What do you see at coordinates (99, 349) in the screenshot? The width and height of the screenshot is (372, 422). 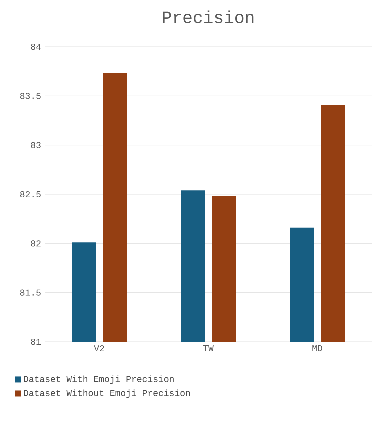 I see `x-tick-label: V2` at bounding box center [99, 349].